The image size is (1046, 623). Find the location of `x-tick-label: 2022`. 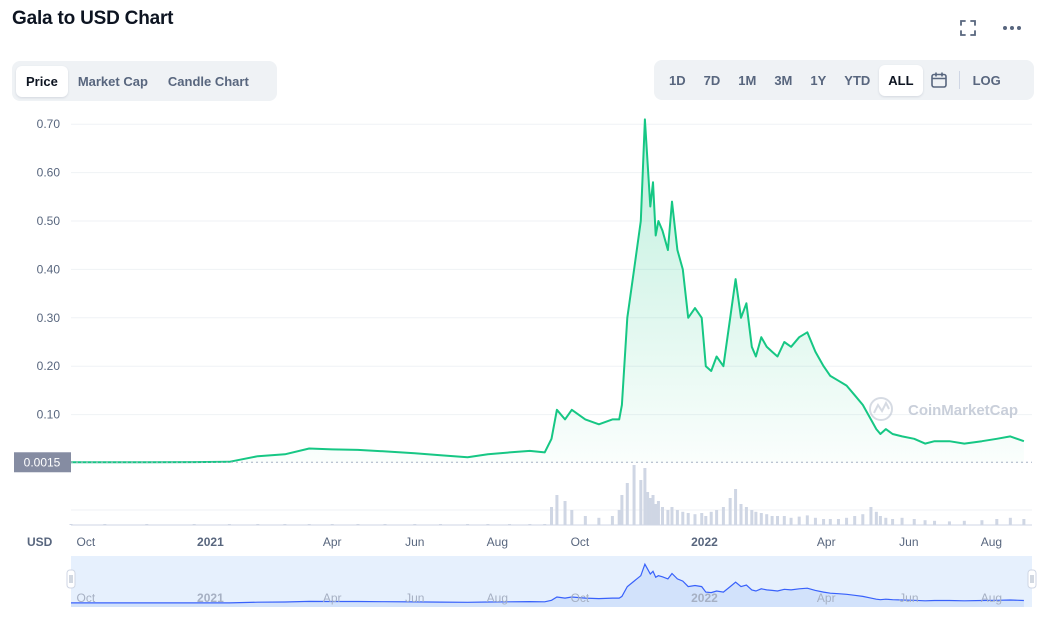

x-tick-label: 2022 is located at coordinates (704, 542).